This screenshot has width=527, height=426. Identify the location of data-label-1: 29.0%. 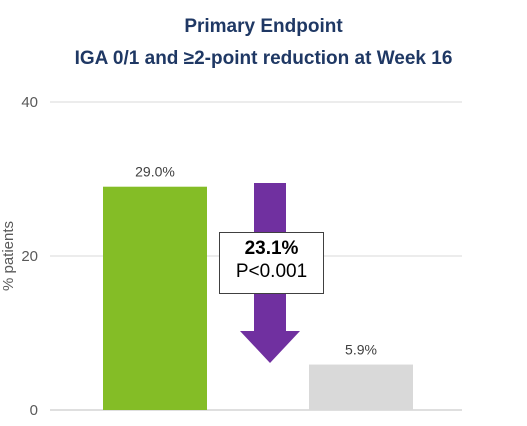
(155, 172).